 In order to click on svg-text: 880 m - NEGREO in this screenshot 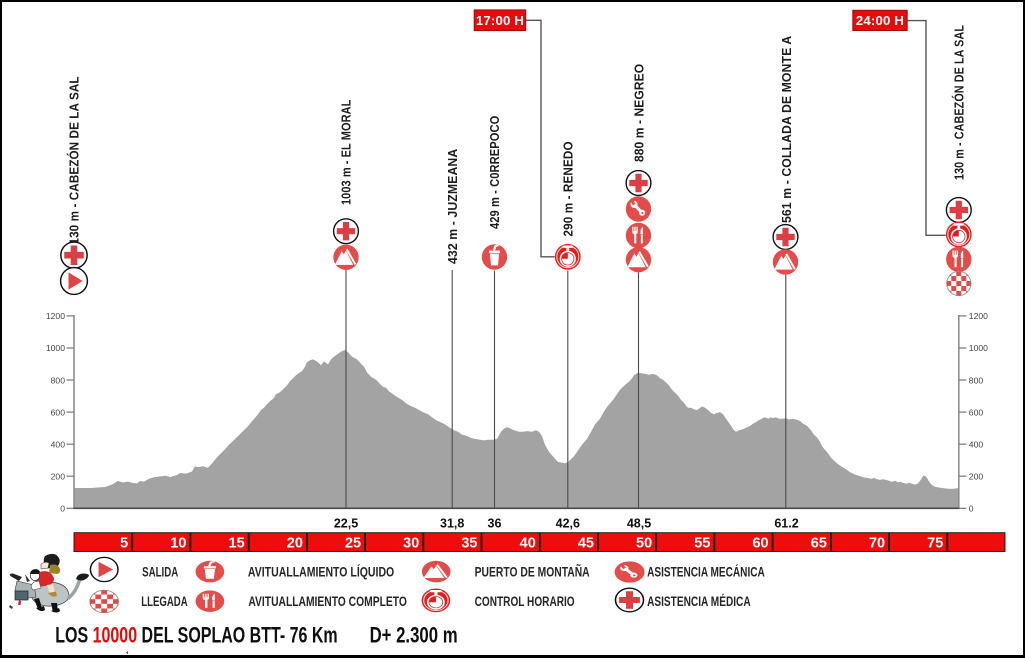, I will do `click(639, 113)`.